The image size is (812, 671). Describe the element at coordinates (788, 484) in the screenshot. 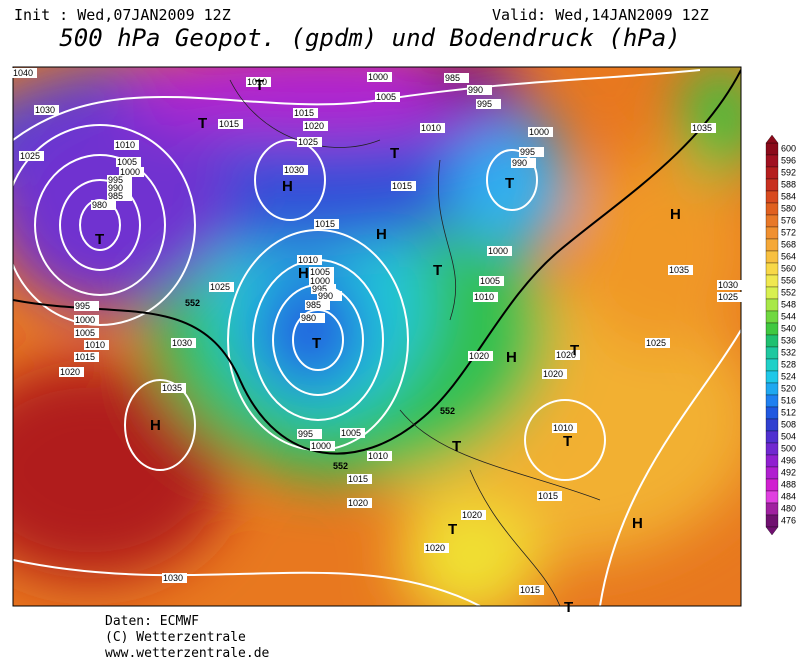

I see `scale-label: 488` at that location.